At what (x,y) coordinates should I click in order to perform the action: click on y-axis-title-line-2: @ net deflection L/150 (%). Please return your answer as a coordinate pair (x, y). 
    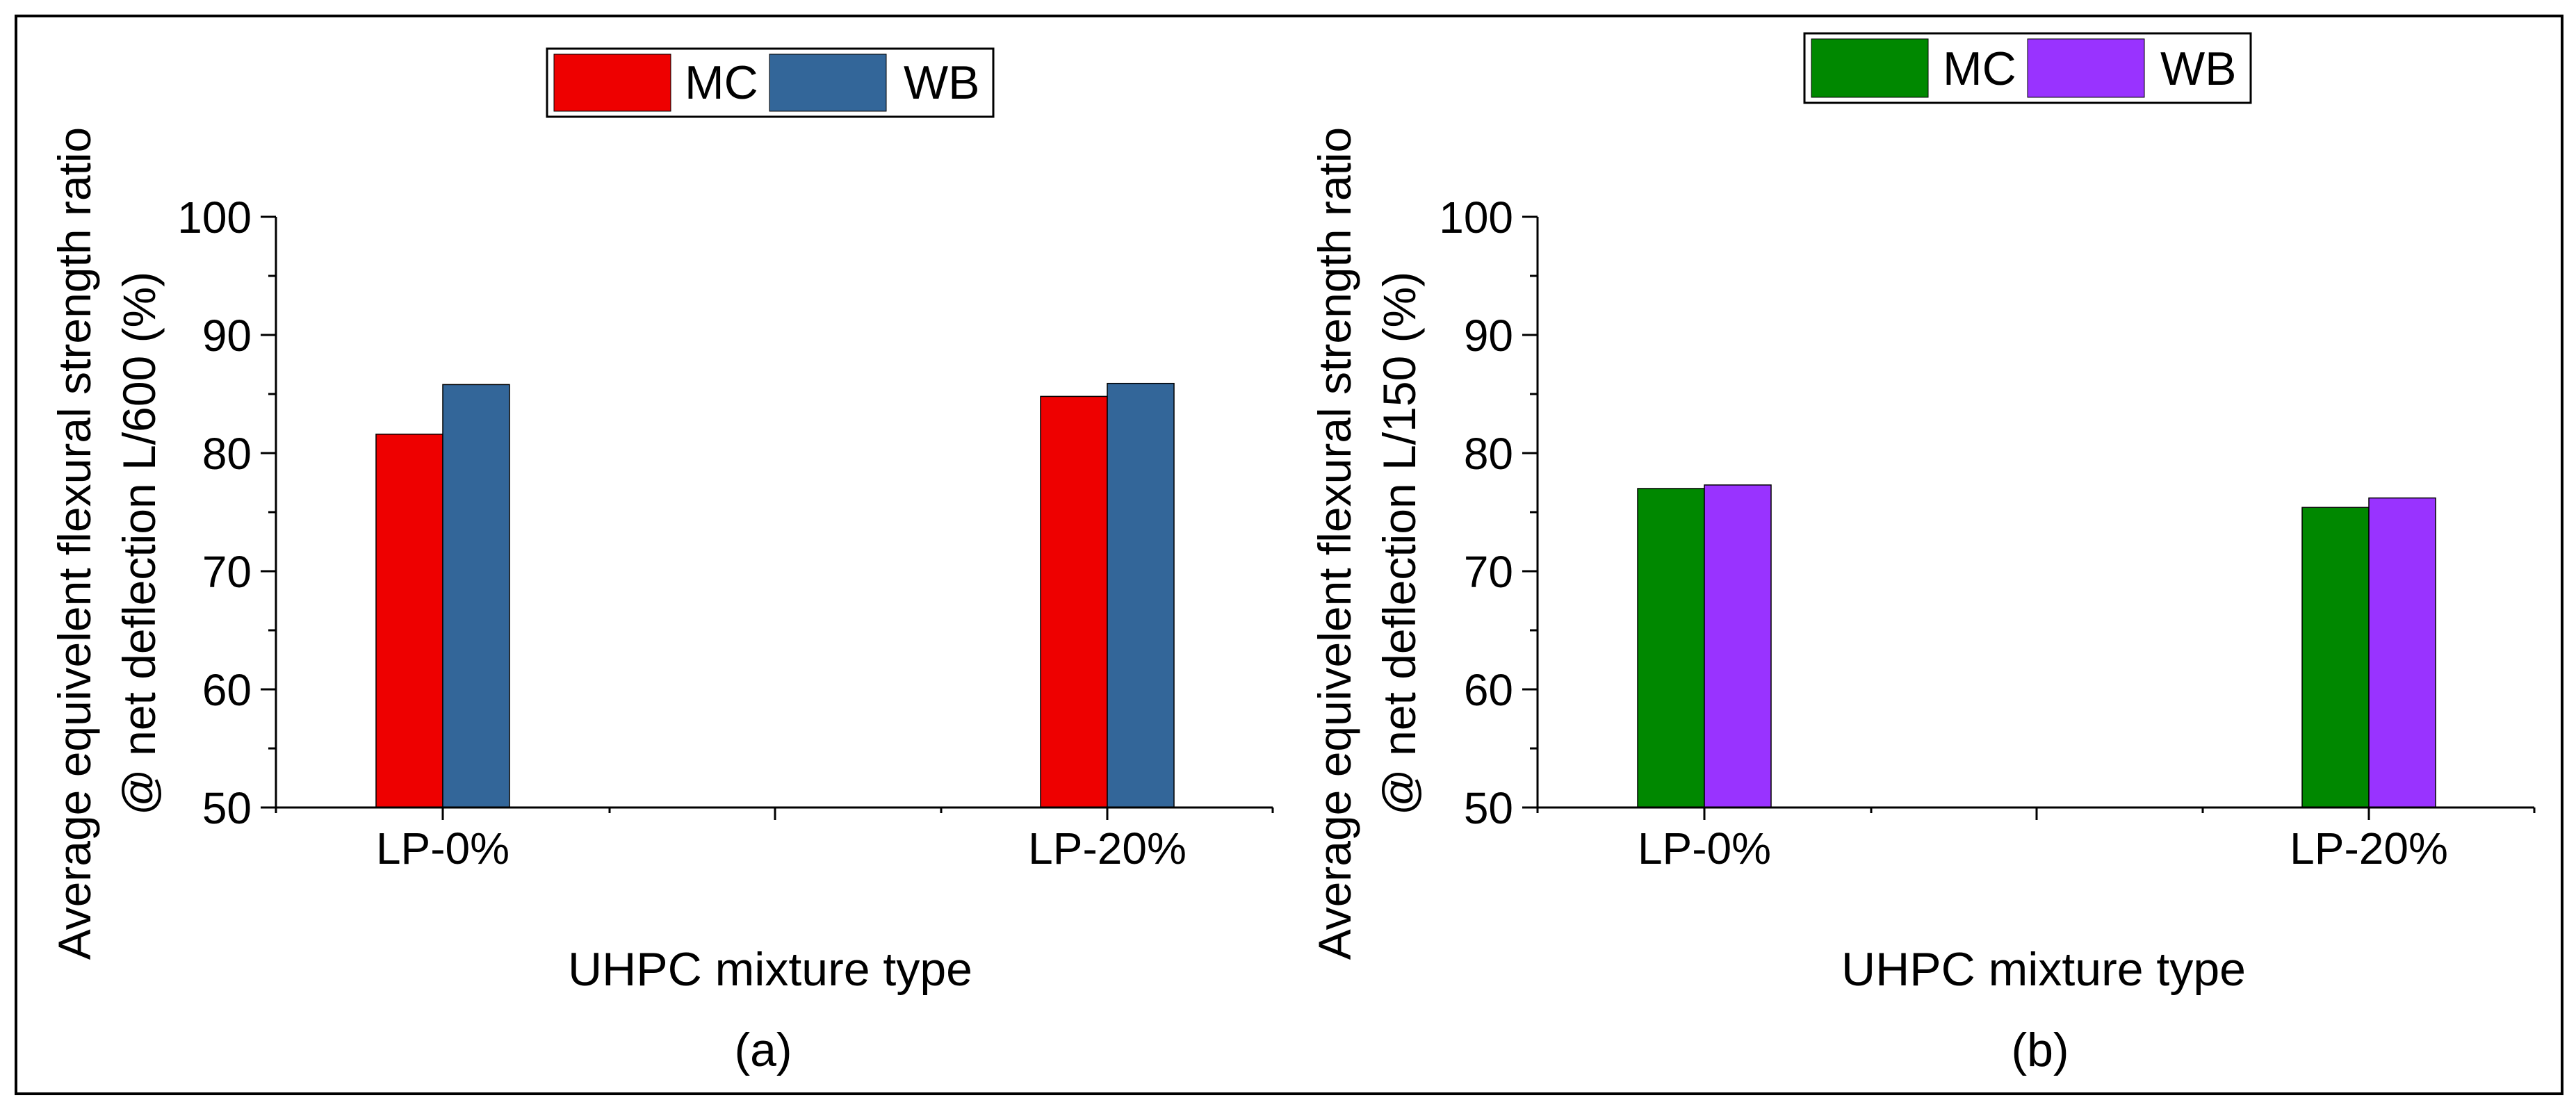
    Looking at the image, I should click on (1399, 543).